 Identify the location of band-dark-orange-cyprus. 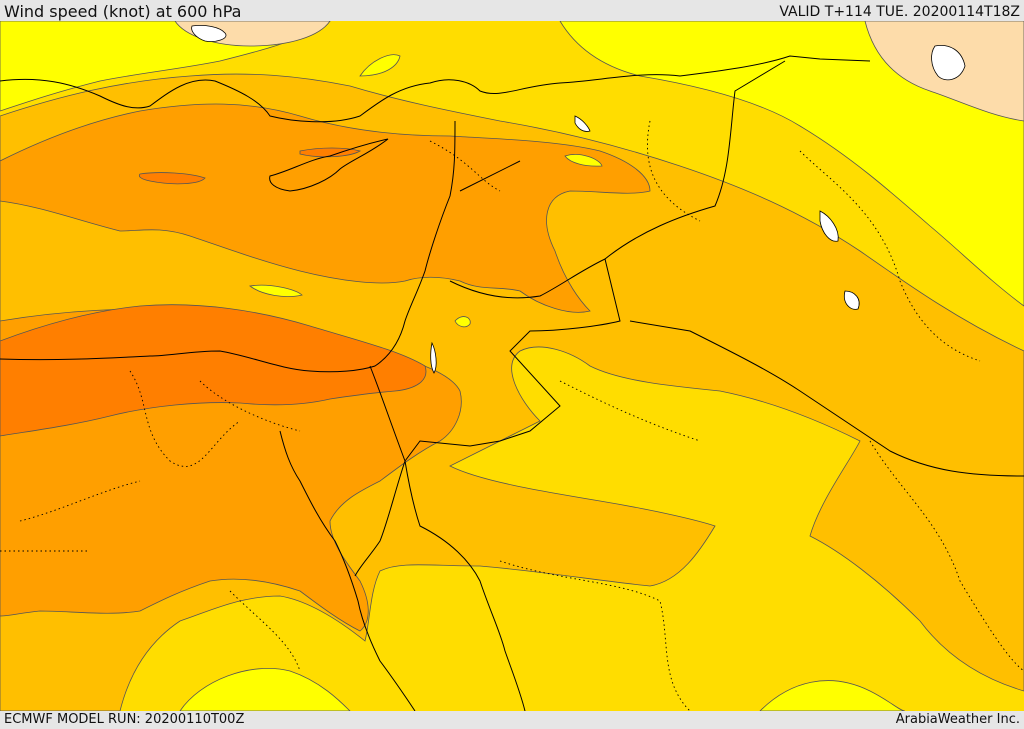
(172, 178).